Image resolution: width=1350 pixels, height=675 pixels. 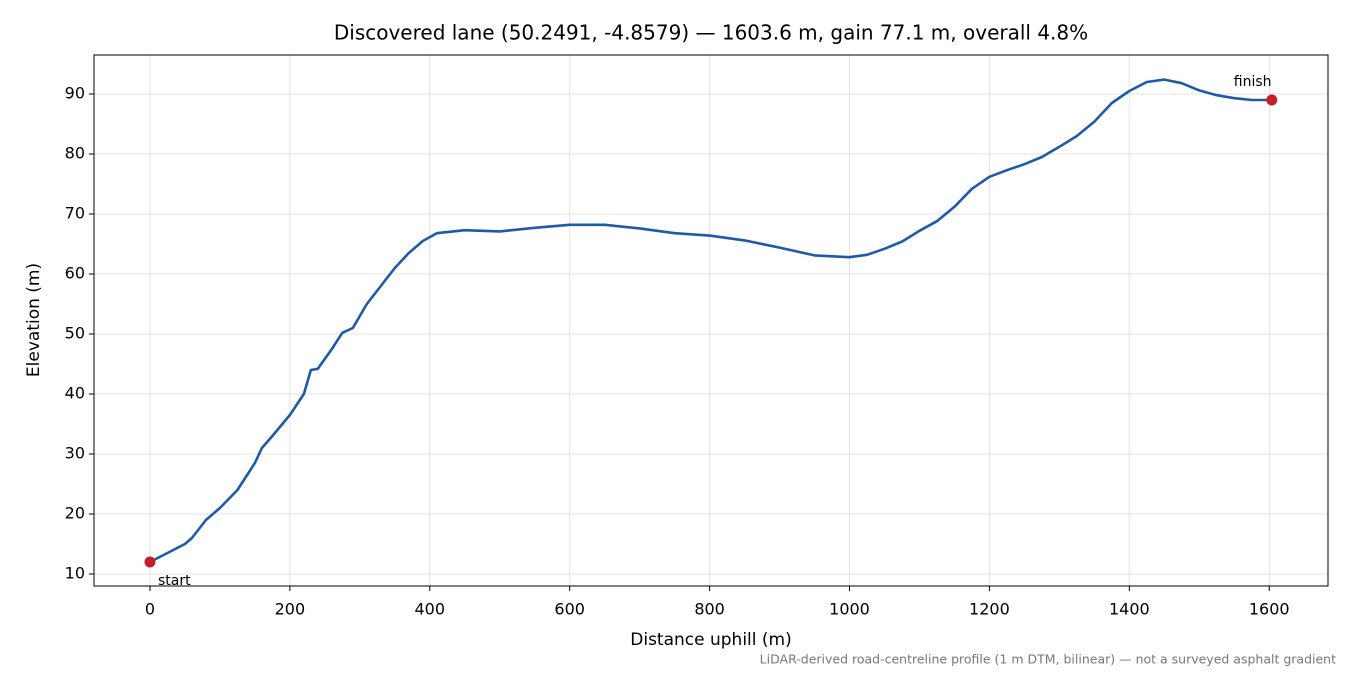 I want to click on endpoint-label: finish, so click(x=1253, y=82).